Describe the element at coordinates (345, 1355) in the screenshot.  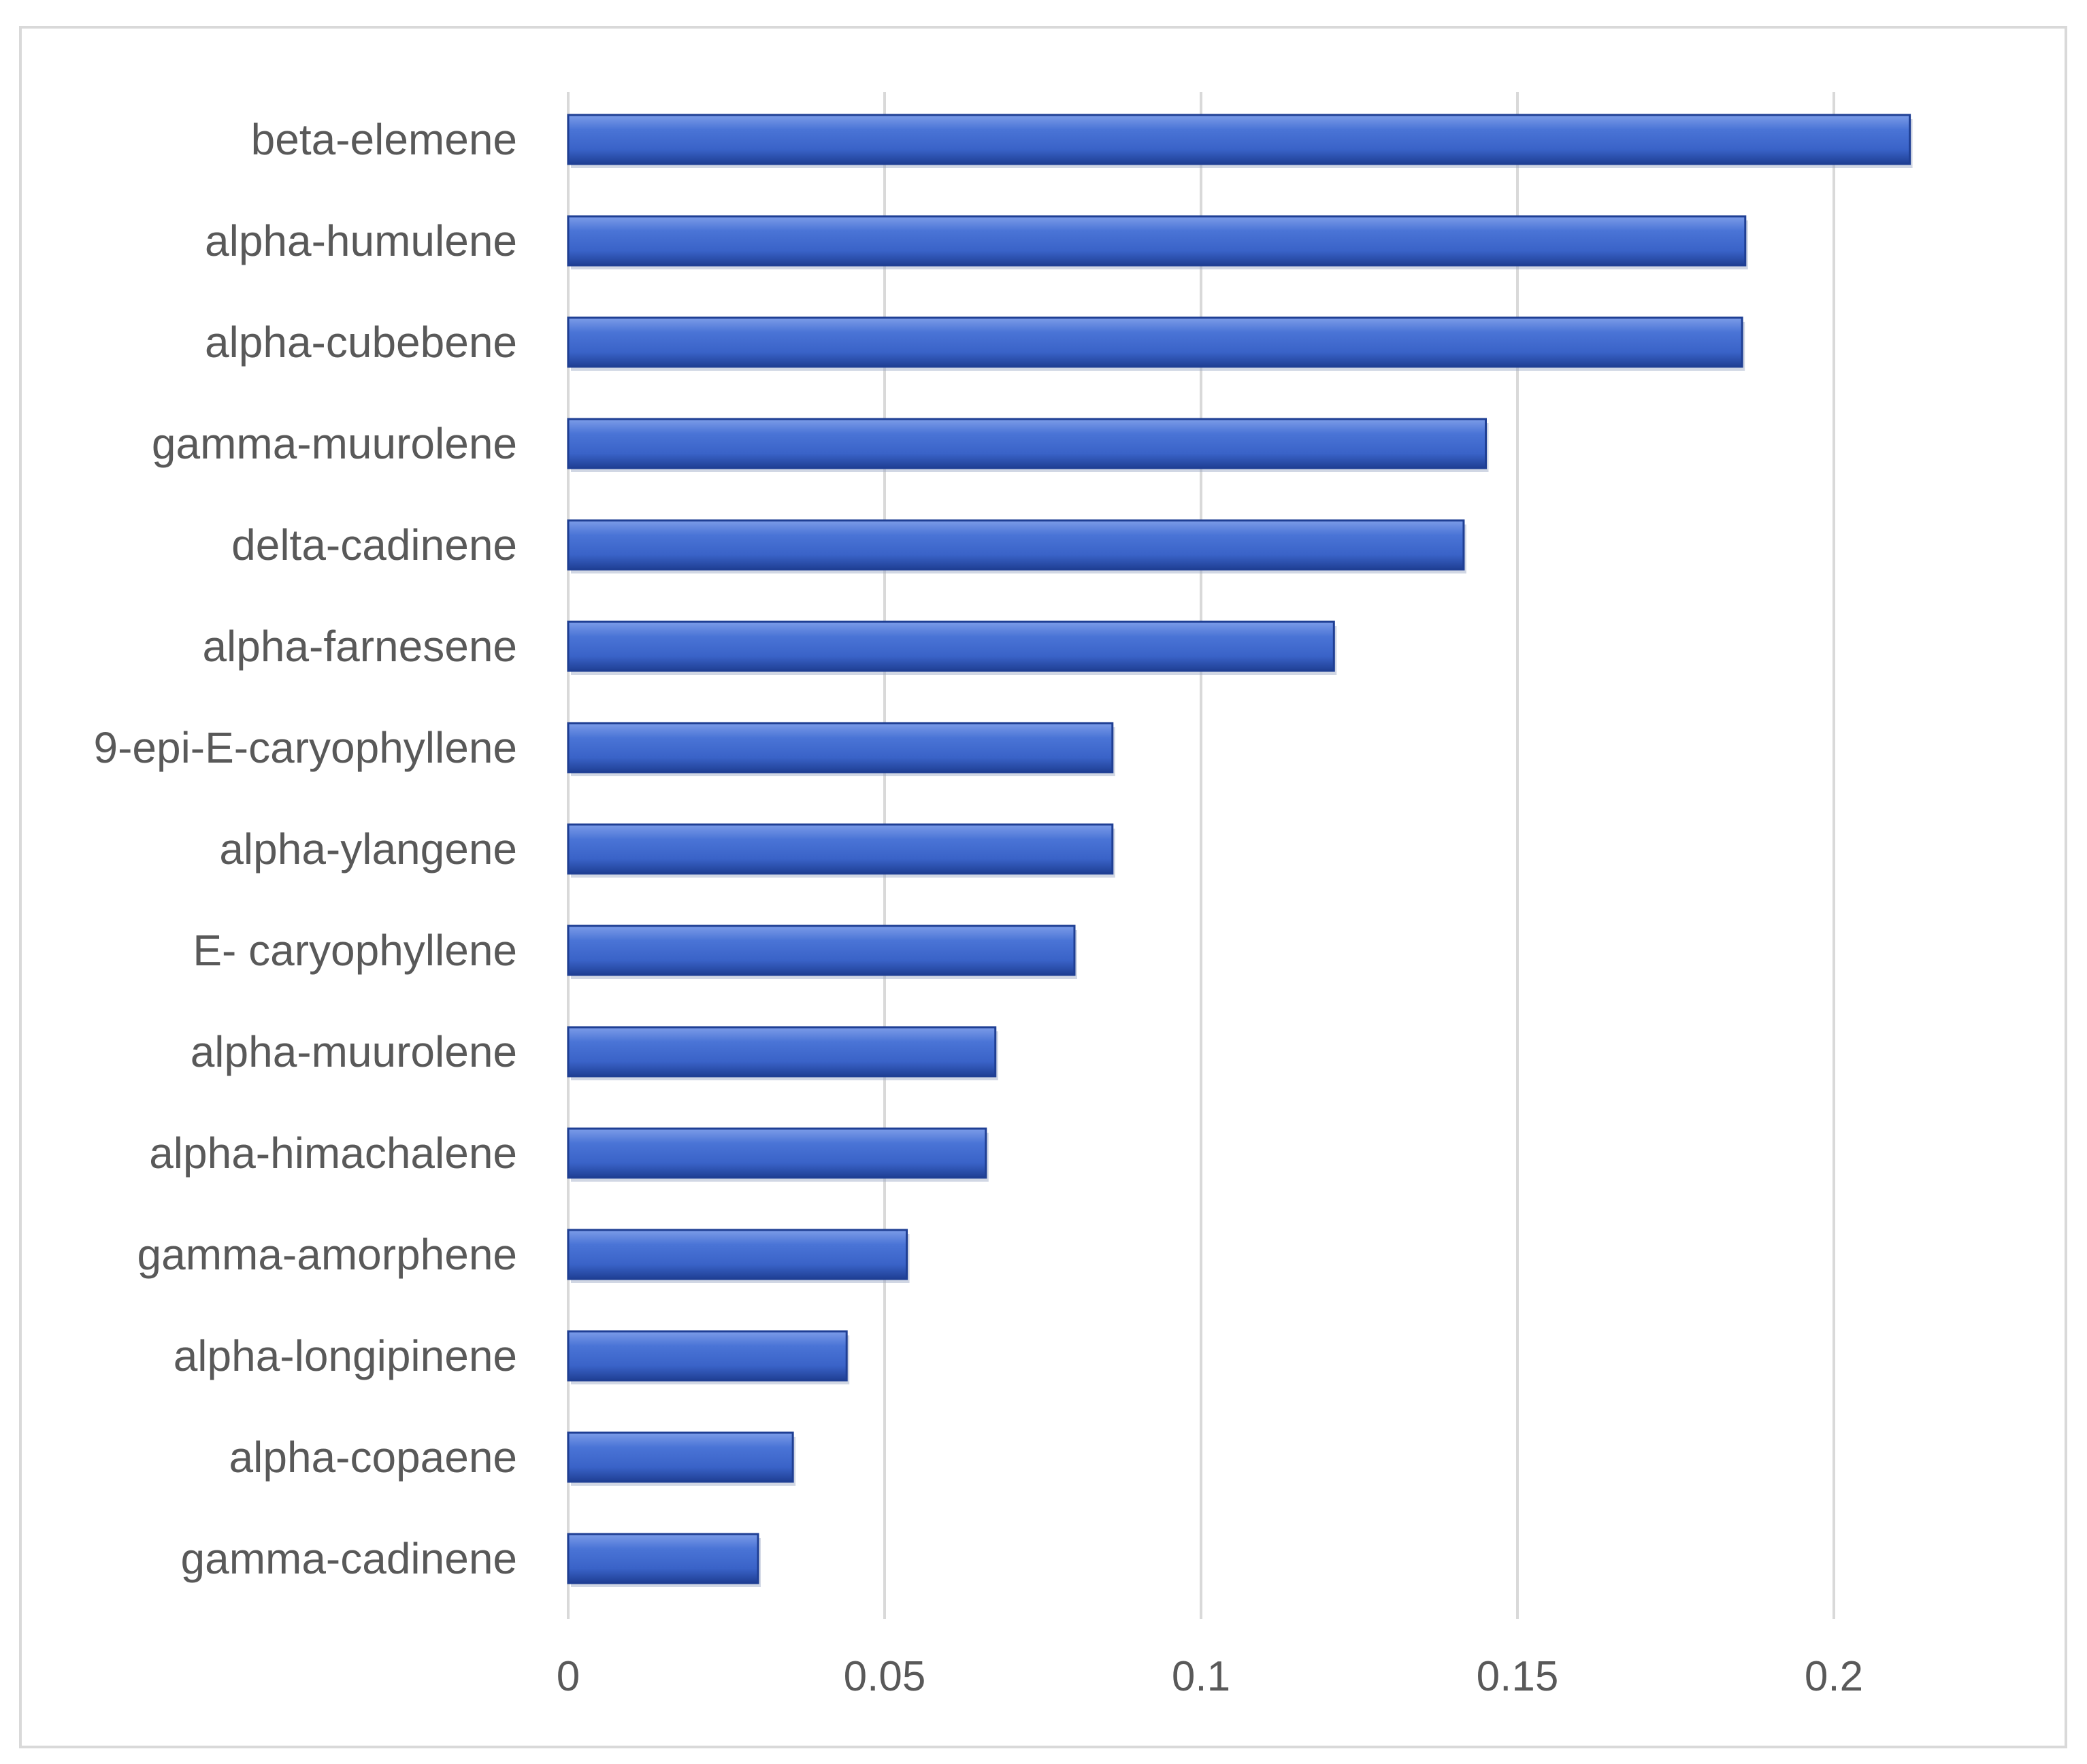
I see `category-label: alpha-longipinene` at that location.